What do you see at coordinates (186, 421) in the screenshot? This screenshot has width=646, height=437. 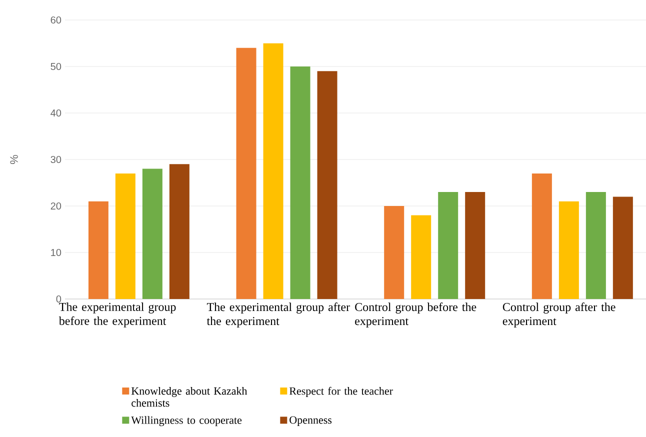 I see `legend-label: Willingness to cooperate` at bounding box center [186, 421].